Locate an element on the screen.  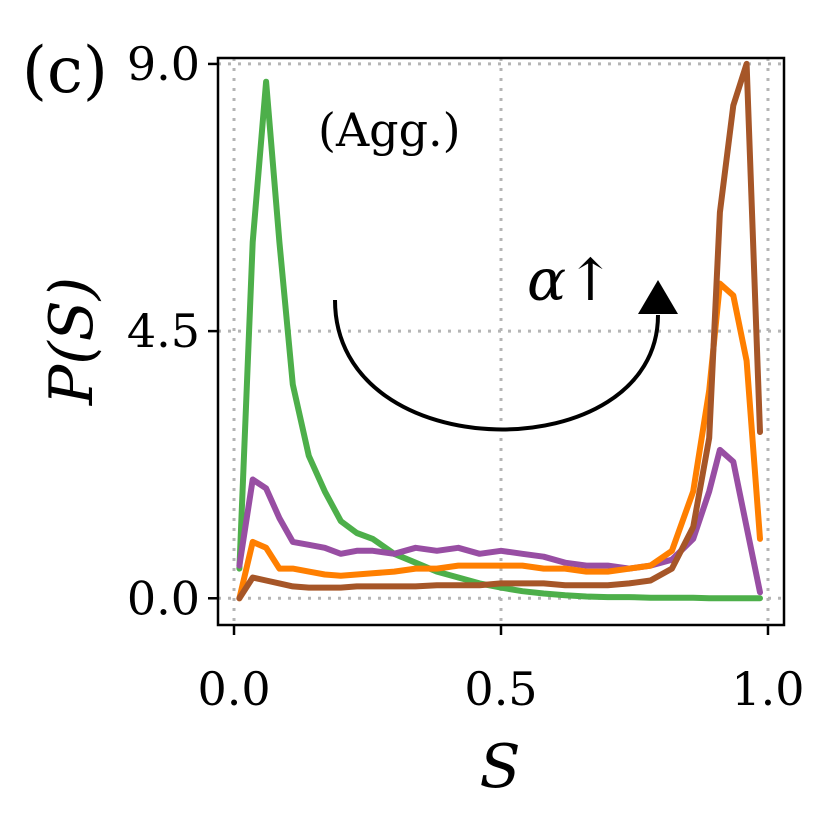
alpha-arrow-curve is located at coordinates (496, 365).